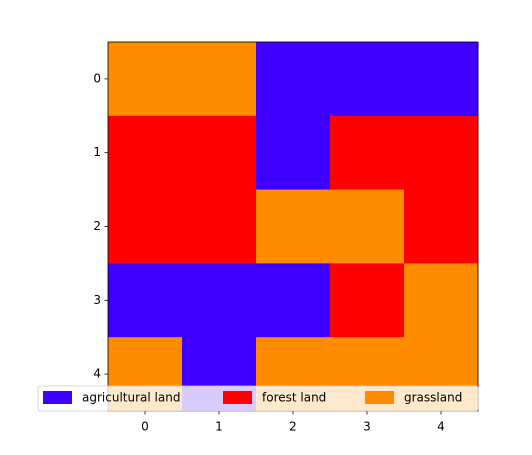  I want to click on x-tick-label: 0, so click(145, 427).